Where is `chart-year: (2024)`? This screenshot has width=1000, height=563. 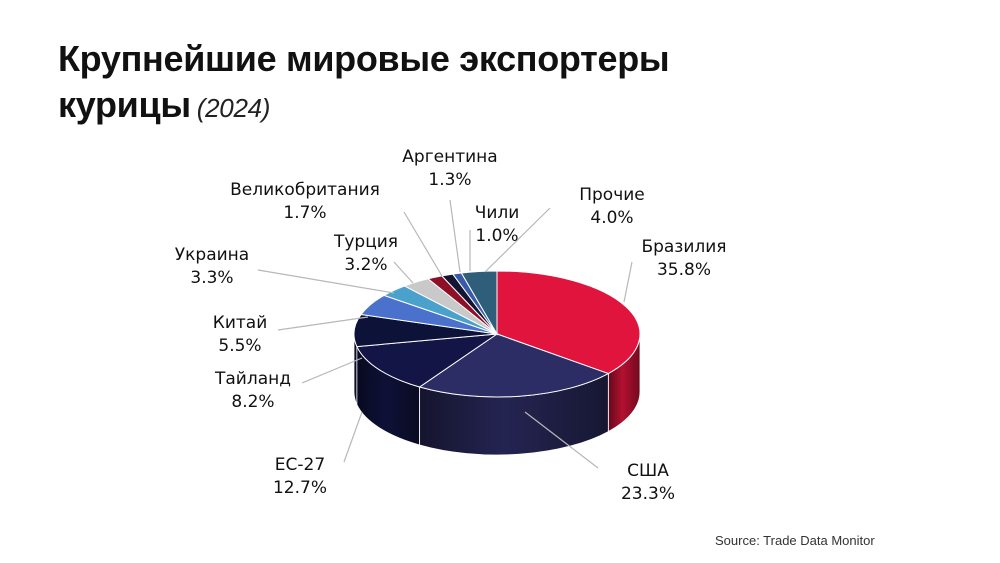
chart-year: (2024) is located at coordinates (233, 108).